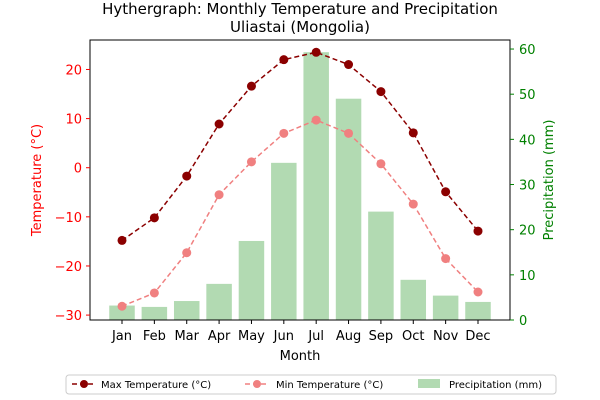 The height and width of the screenshot is (400, 600). I want to click on right-axis-label: Precipitation (mm), so click(549, 180).